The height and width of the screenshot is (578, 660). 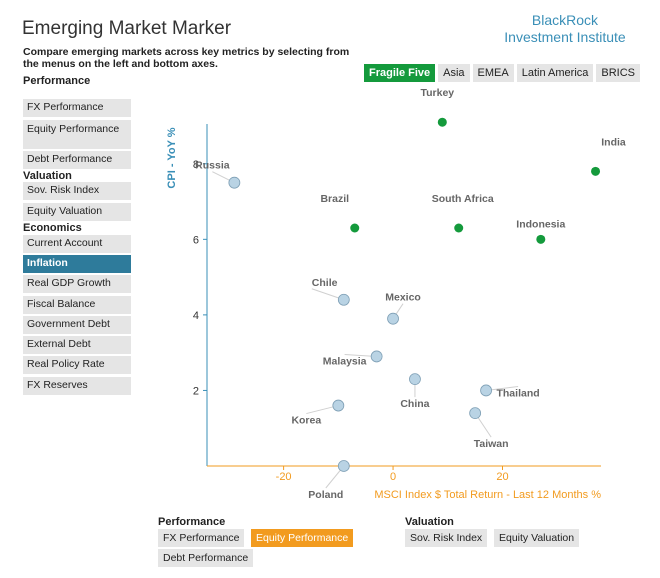 I want to click on filter-fragile-five: Fragile Five, so click(x=400, y=73).